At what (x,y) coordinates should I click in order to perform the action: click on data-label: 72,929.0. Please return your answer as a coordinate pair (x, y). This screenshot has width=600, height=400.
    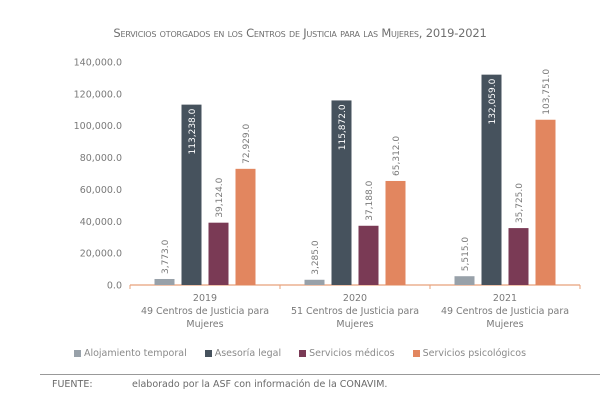
    Looking at the image, I should click on (247, 143).